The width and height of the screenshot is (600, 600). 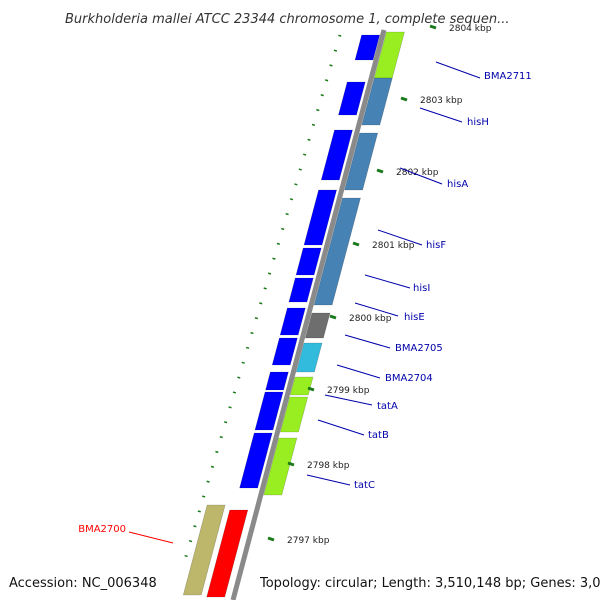 I want to click on gene-label: hisE, so click(x=414, y=317).